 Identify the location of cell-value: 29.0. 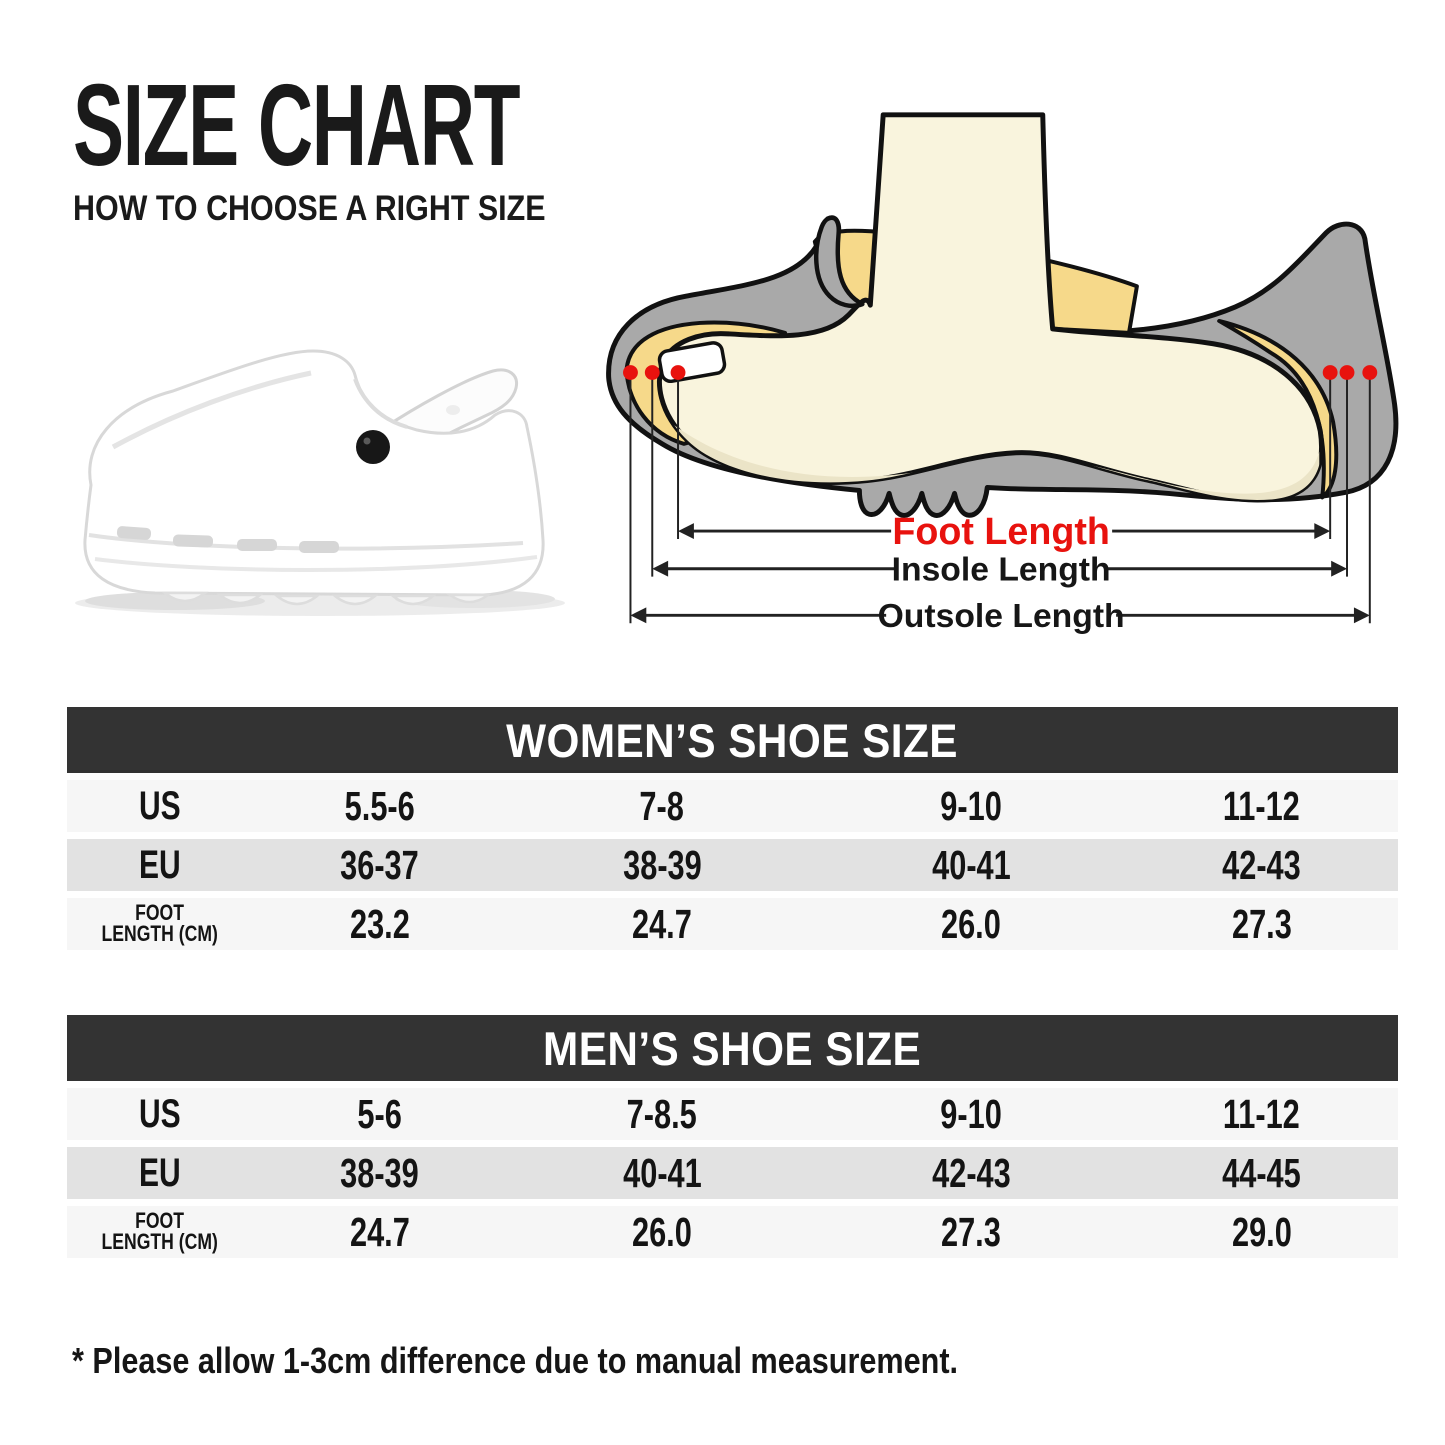
(1261, 1231).